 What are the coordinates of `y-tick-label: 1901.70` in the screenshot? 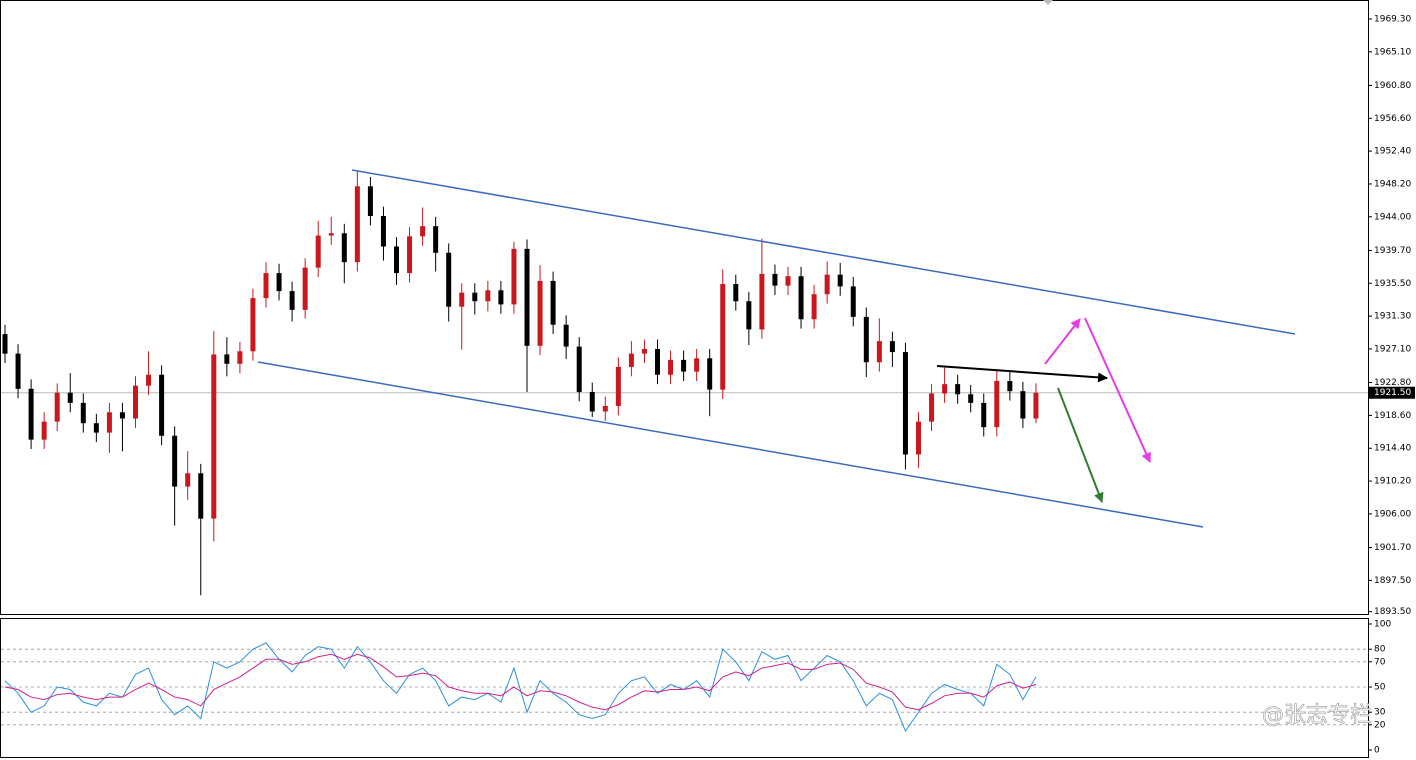 It's located at (1392, 548).